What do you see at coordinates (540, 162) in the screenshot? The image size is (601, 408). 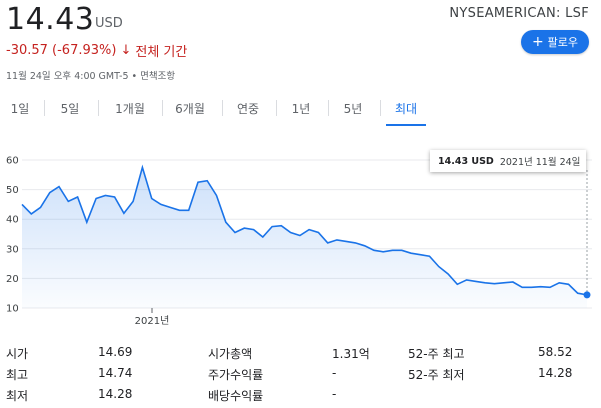 I see `tooltip-date: 2021년 11월 24일` at bounding box center [540, 162].